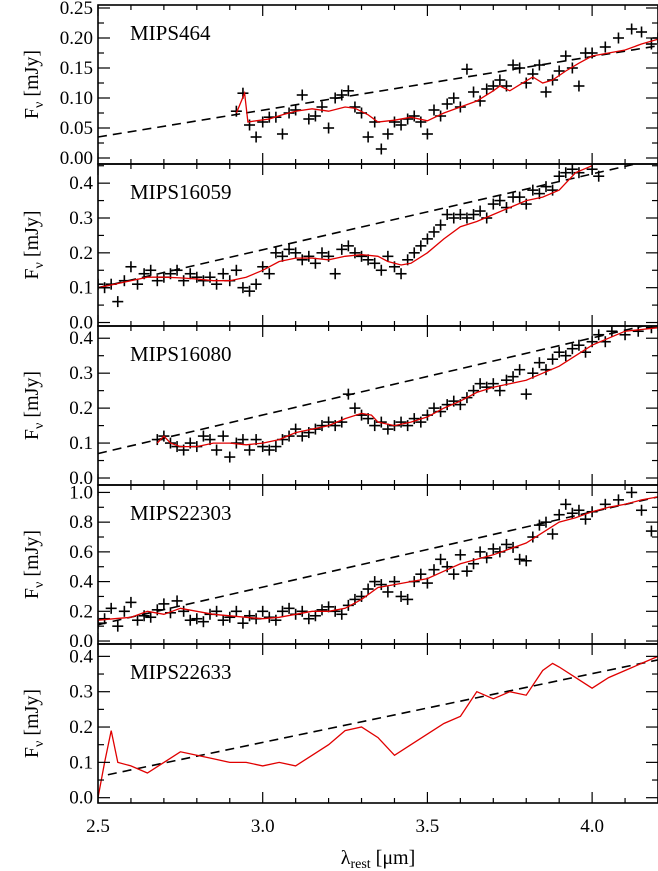 Image resolution: width=658 pixels, height=871 pixels. What do you see at coordinates (378, 859) in the screenshot?
I see `x-axis-title: λrest [μm]` at bounding box center [378, 859].